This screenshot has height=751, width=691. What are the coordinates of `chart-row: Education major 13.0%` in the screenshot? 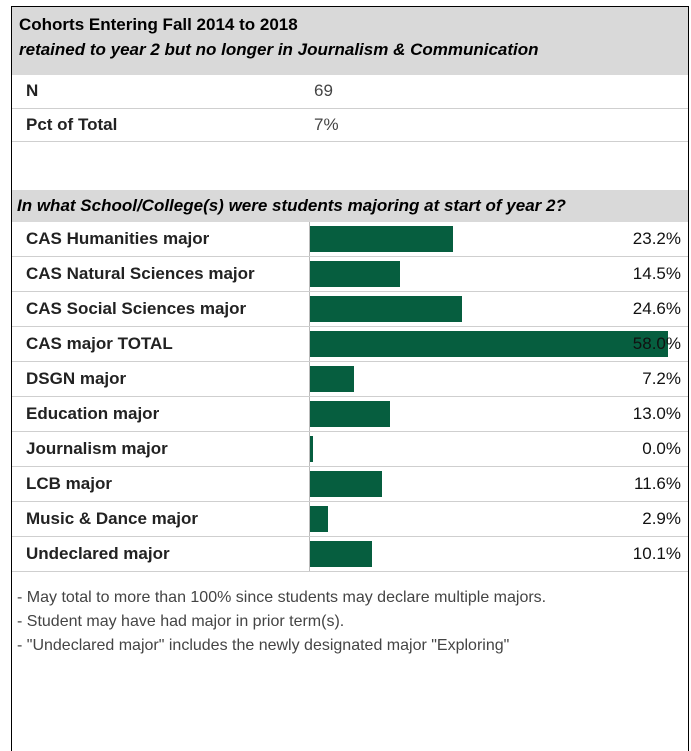 It's located at (350, 414).